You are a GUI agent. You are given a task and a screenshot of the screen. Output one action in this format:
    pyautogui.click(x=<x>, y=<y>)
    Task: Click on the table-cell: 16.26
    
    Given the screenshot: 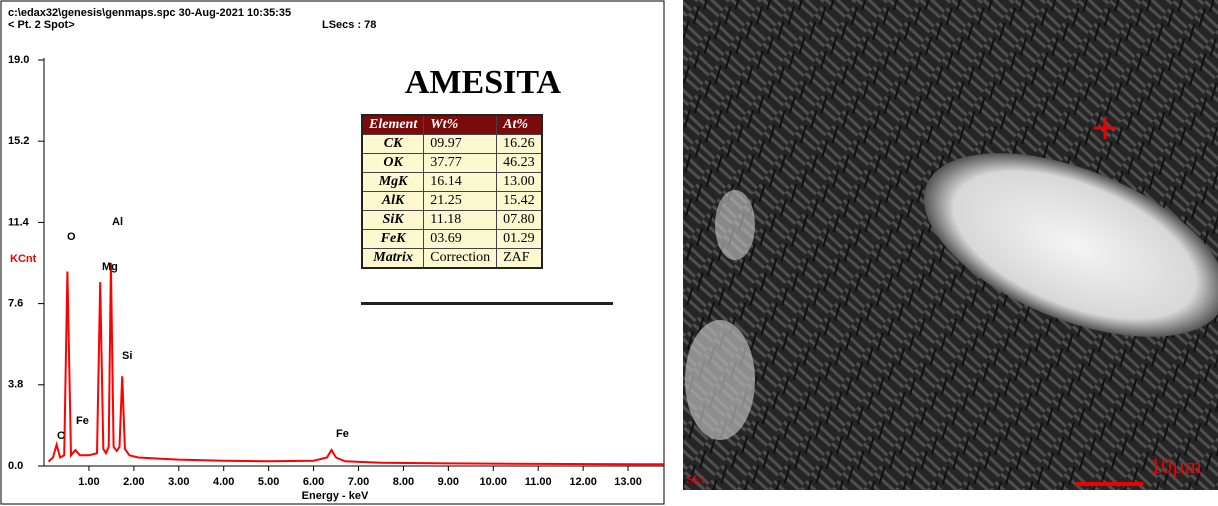 What is the action you would take?
    pyautogui.click(x=519, y=144)
    